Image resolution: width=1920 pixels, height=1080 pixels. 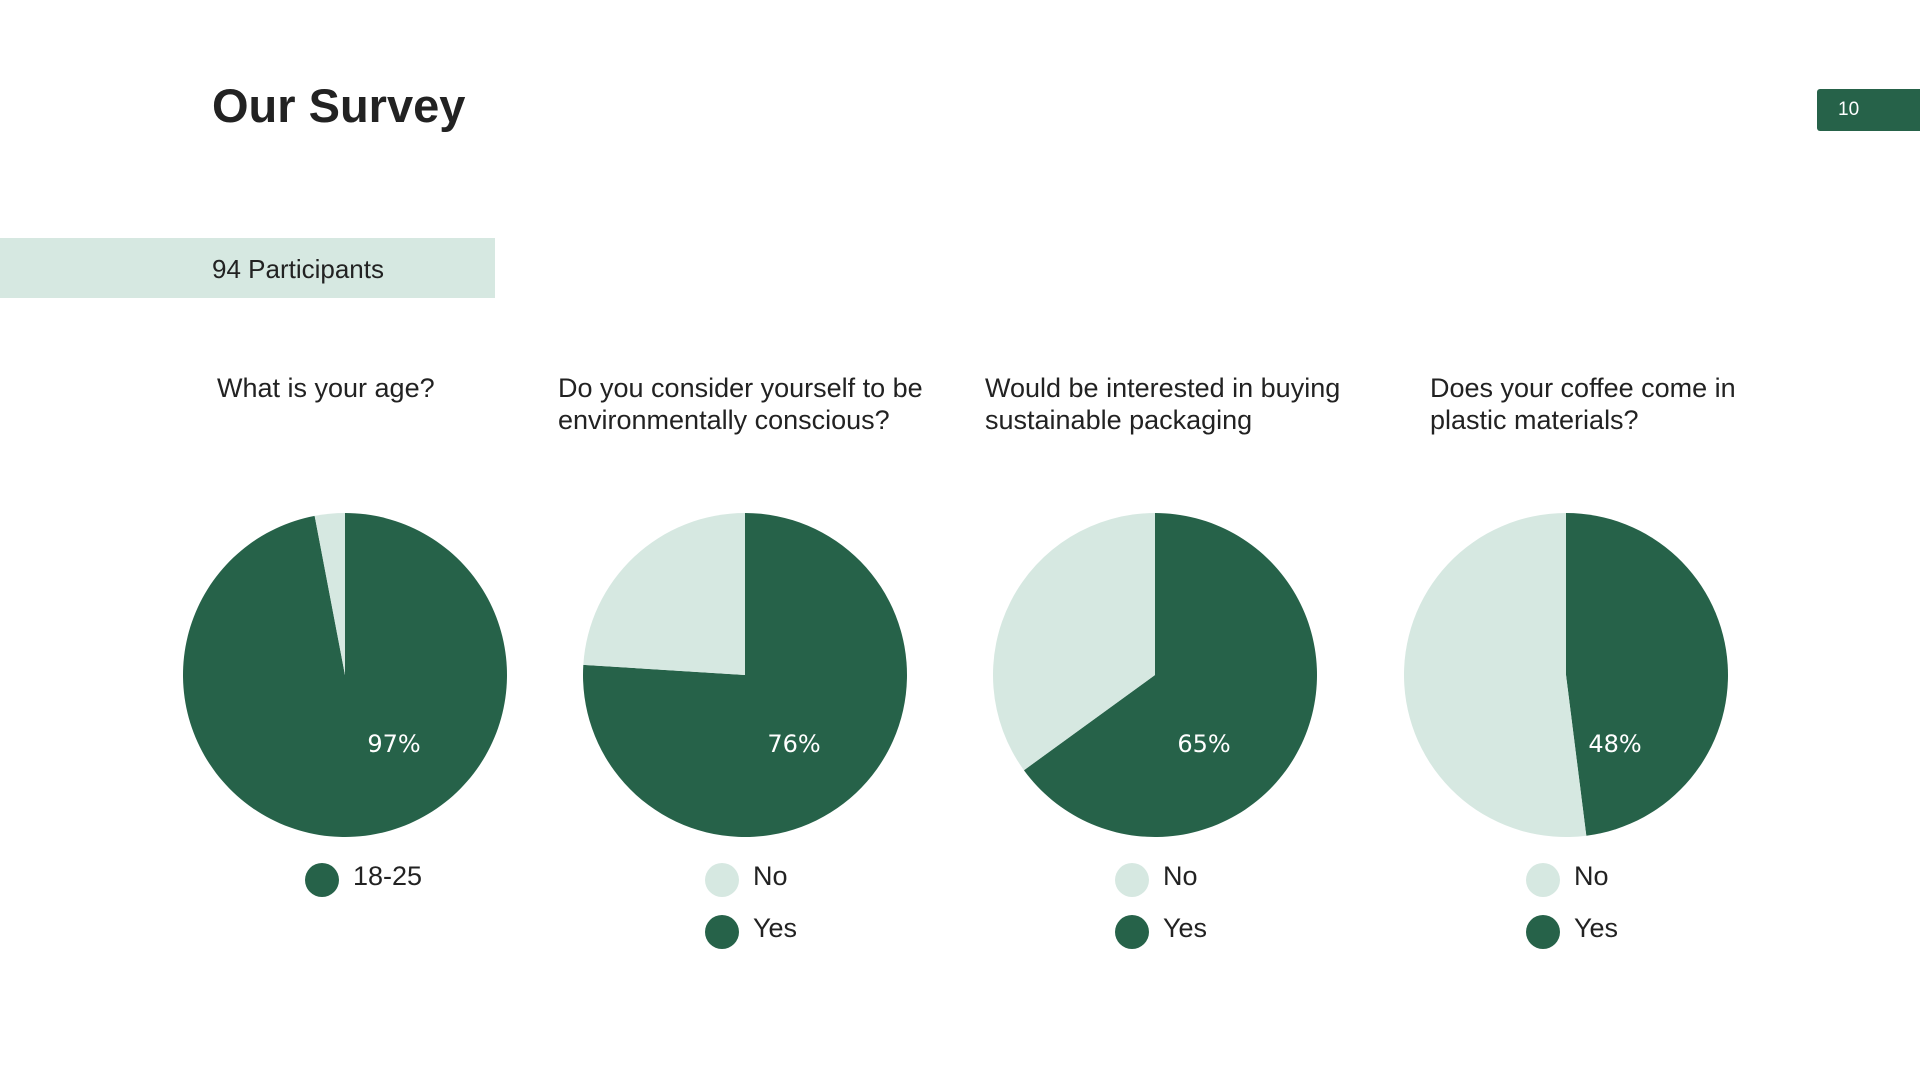 I want to click on value-label: 48%, so click(x=1614, y=744).